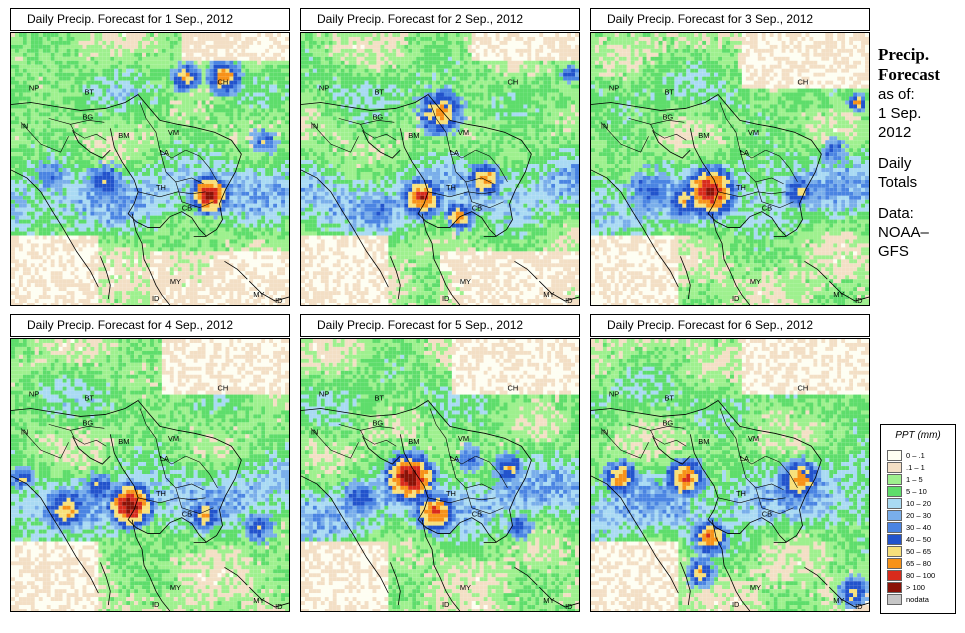  Describe the element at coordinates (909, 551) in the screenshot. I see `legend-item: 50 – 65` at that location.